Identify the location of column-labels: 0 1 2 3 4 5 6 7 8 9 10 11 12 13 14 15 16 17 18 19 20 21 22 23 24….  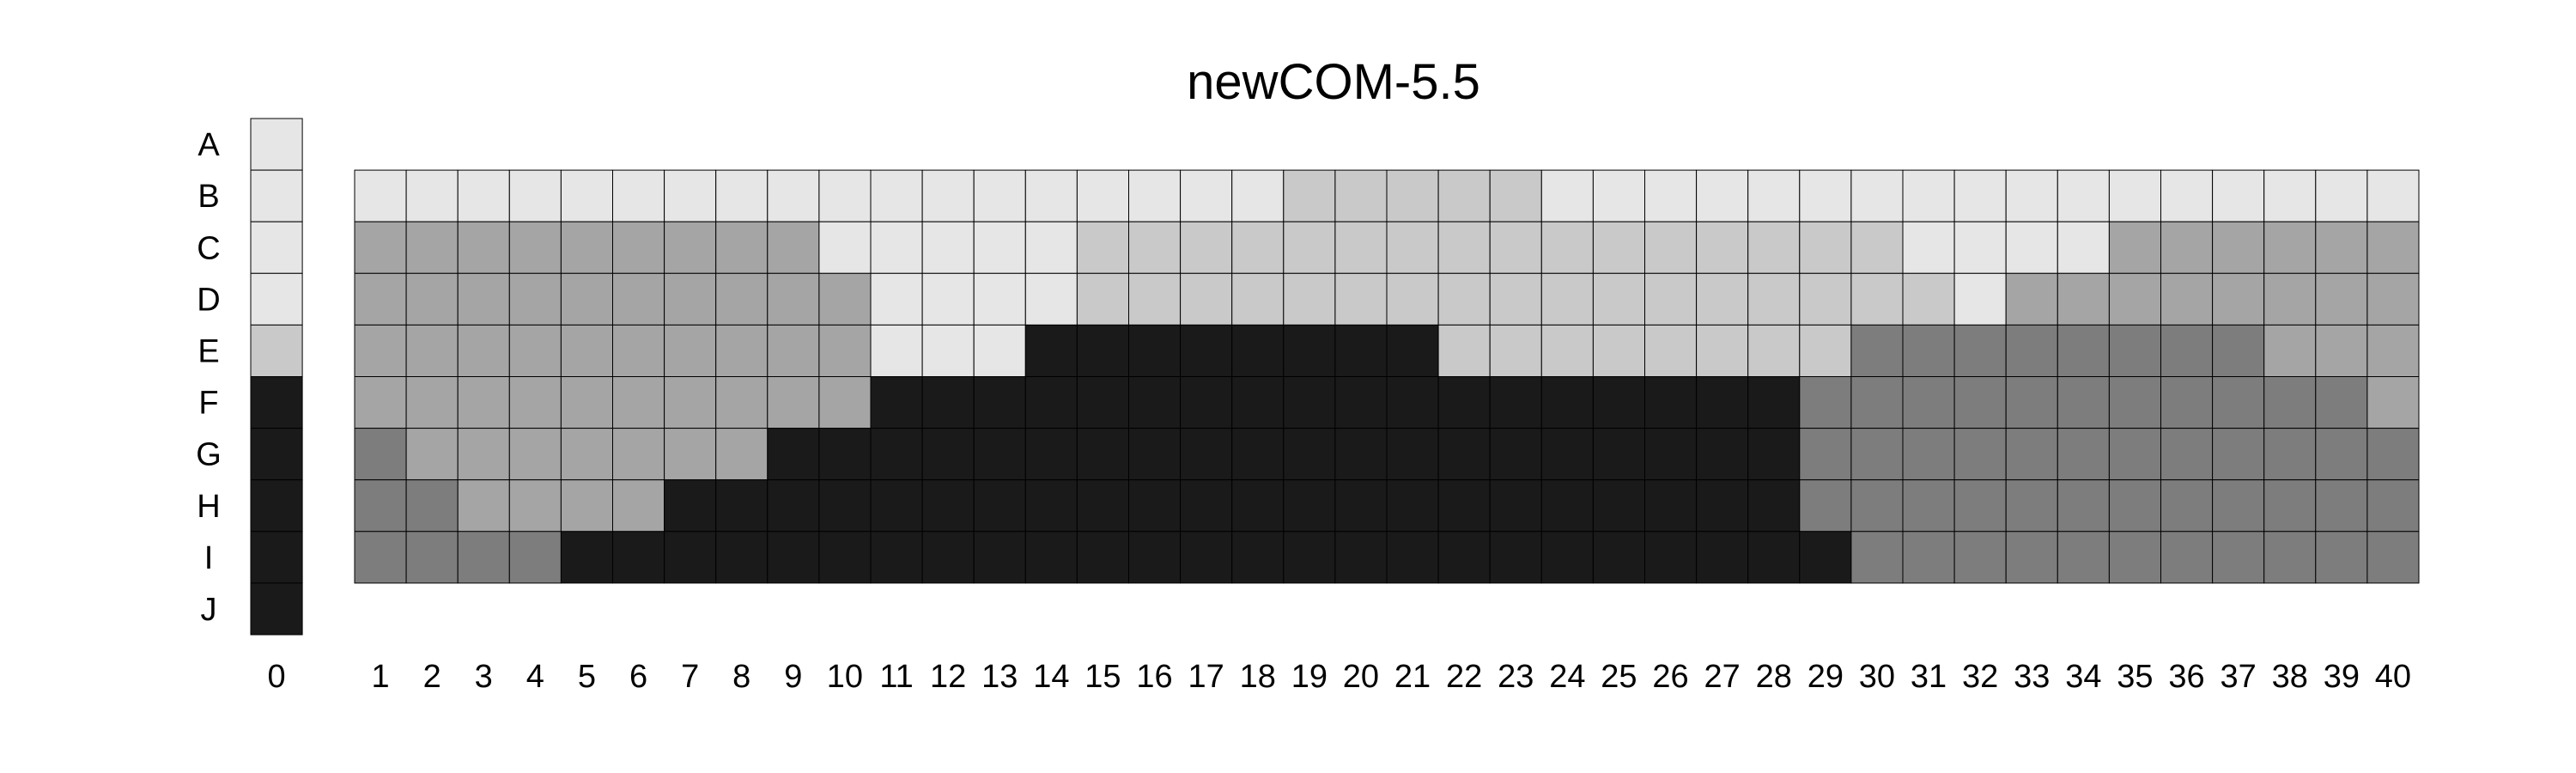
(1339, 677).